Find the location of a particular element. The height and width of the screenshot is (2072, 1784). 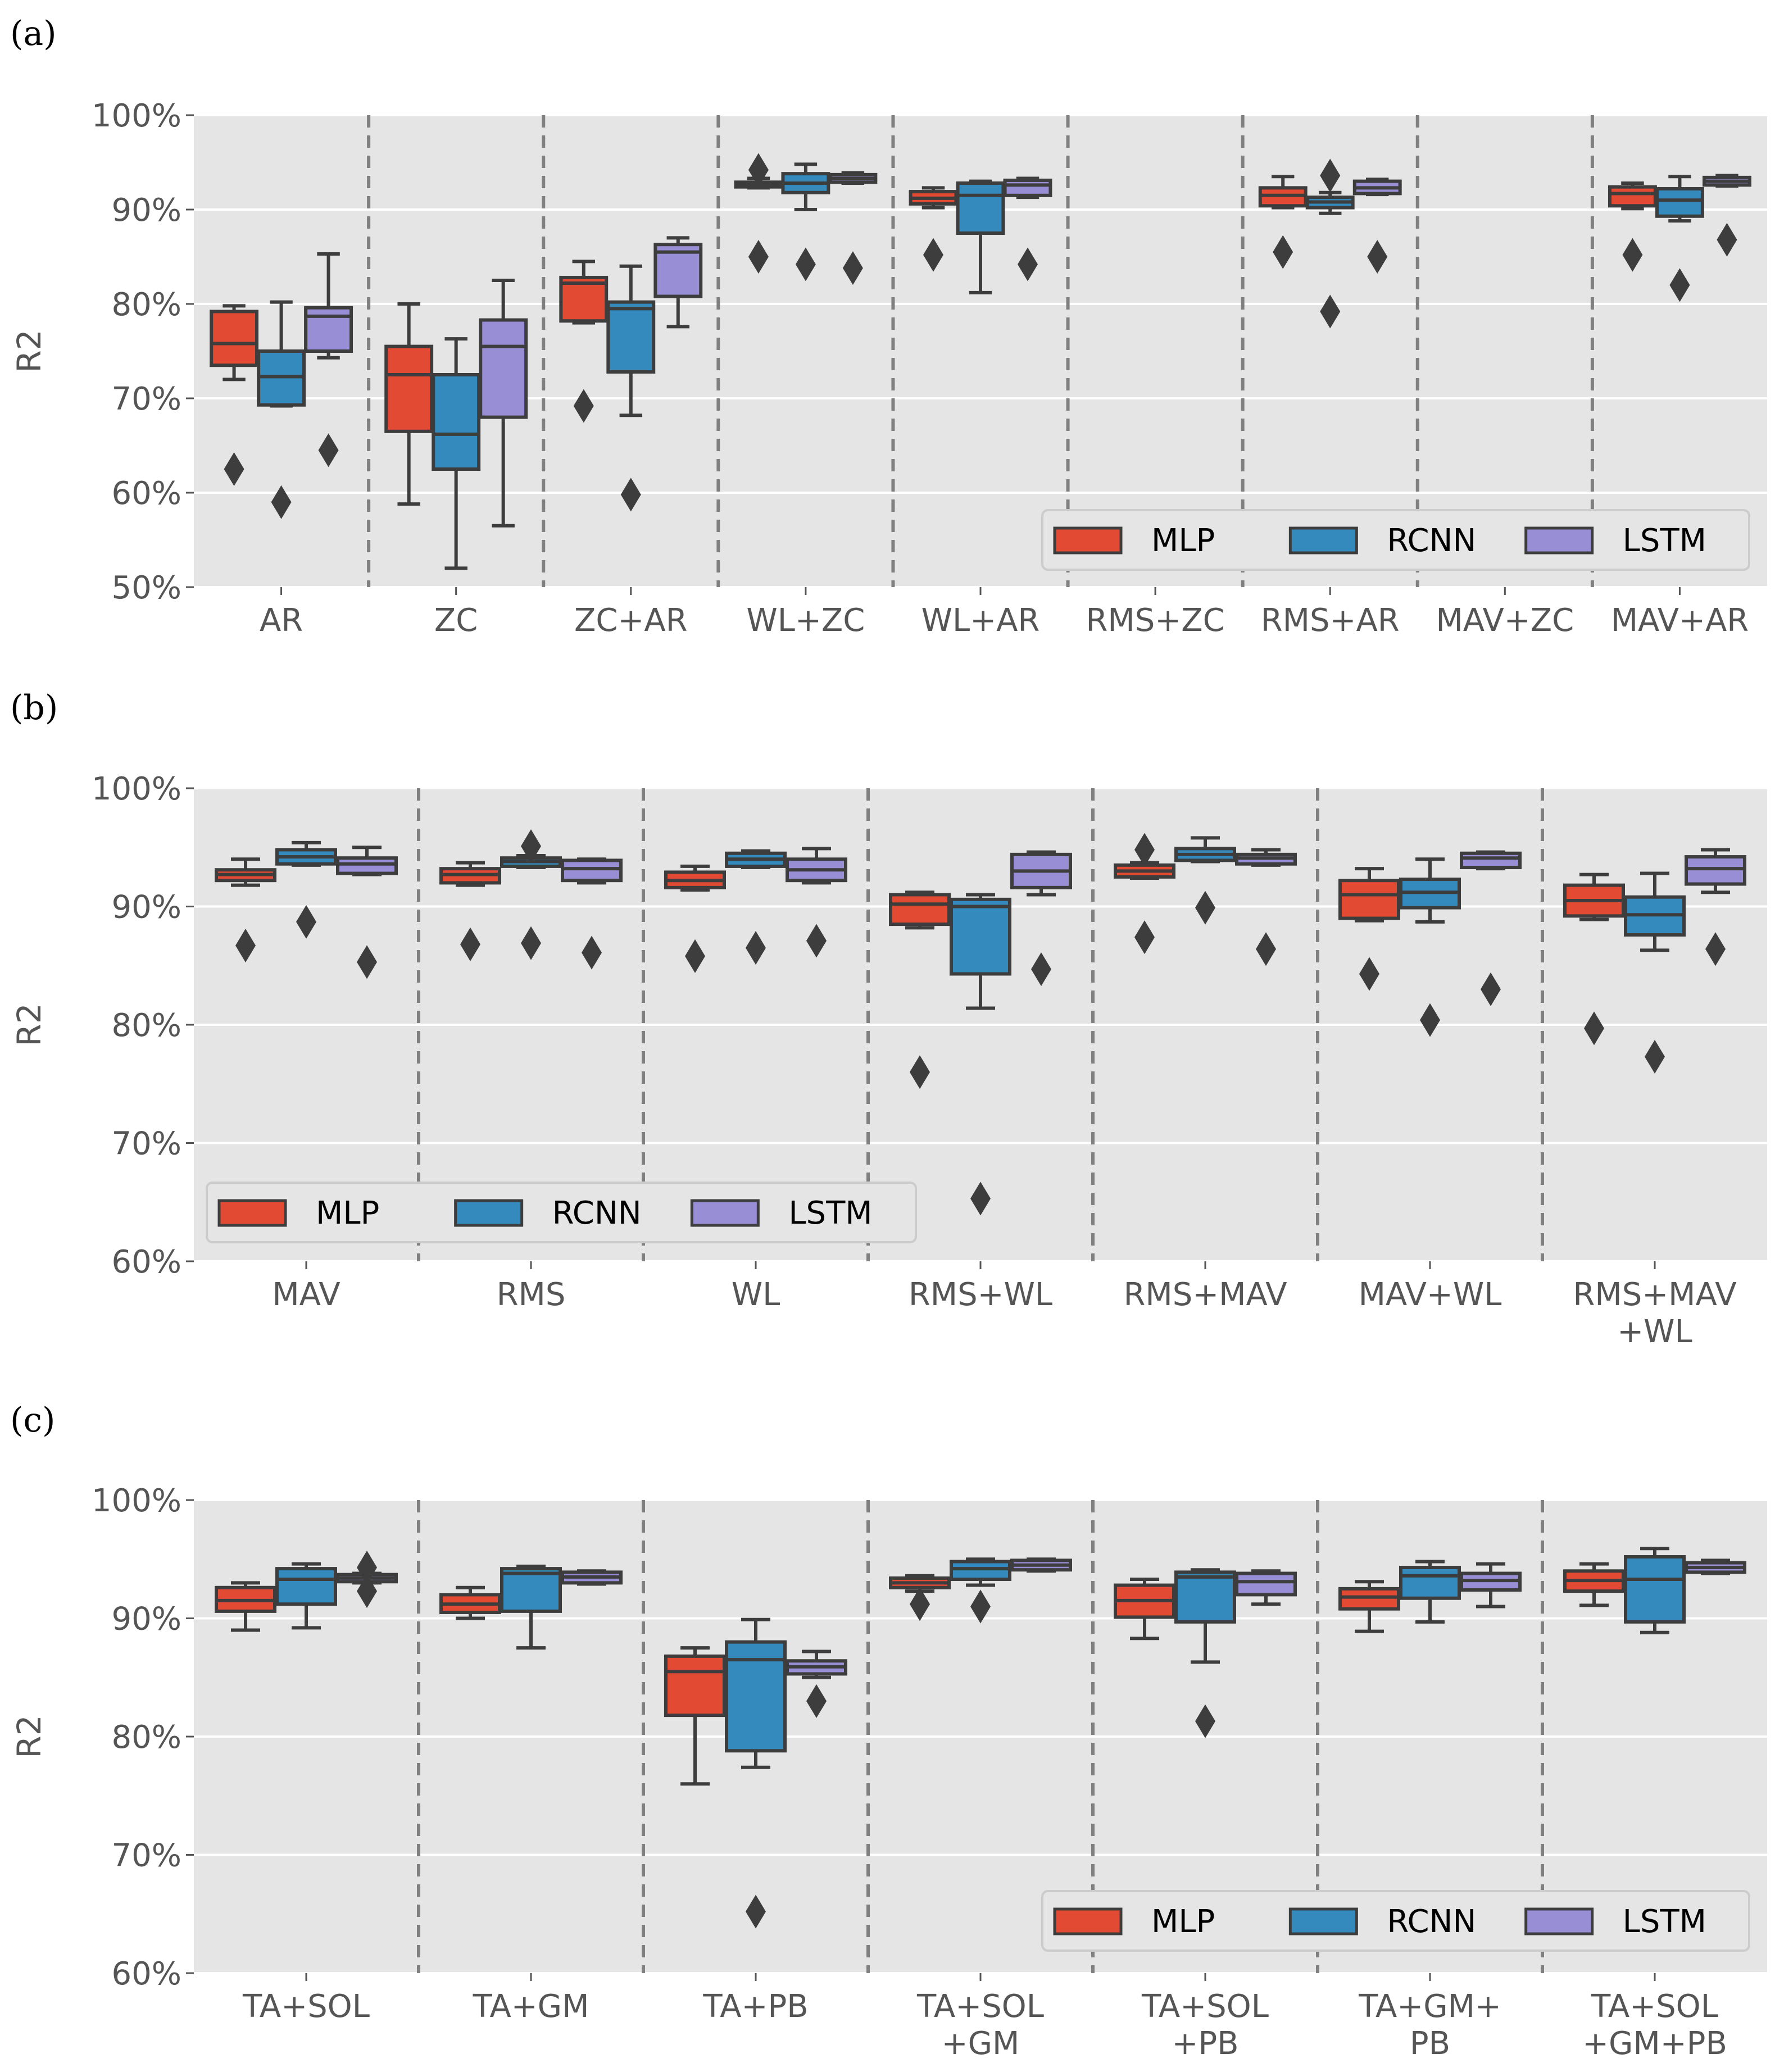

y-tick-label: 70% is located at coordinates (146, 1856).